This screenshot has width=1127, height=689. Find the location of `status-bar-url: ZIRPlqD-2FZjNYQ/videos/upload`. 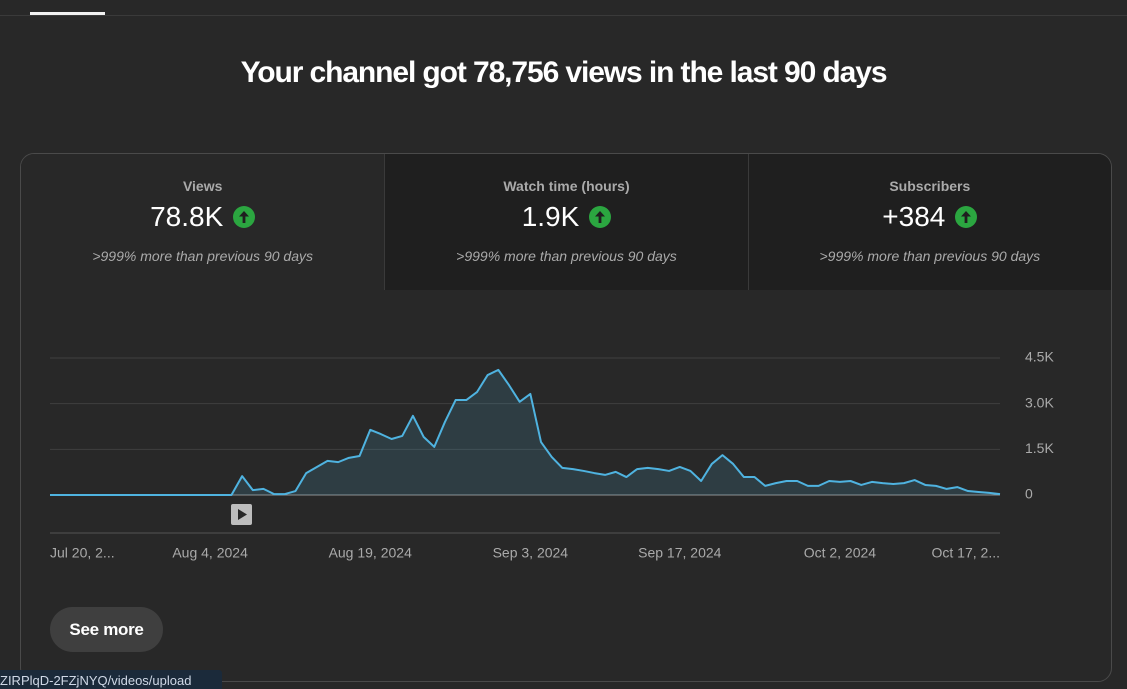

status-bar-url: ZIRPlqD-2FZjNYQ/videos/upload is located at coordinates (111, 679).